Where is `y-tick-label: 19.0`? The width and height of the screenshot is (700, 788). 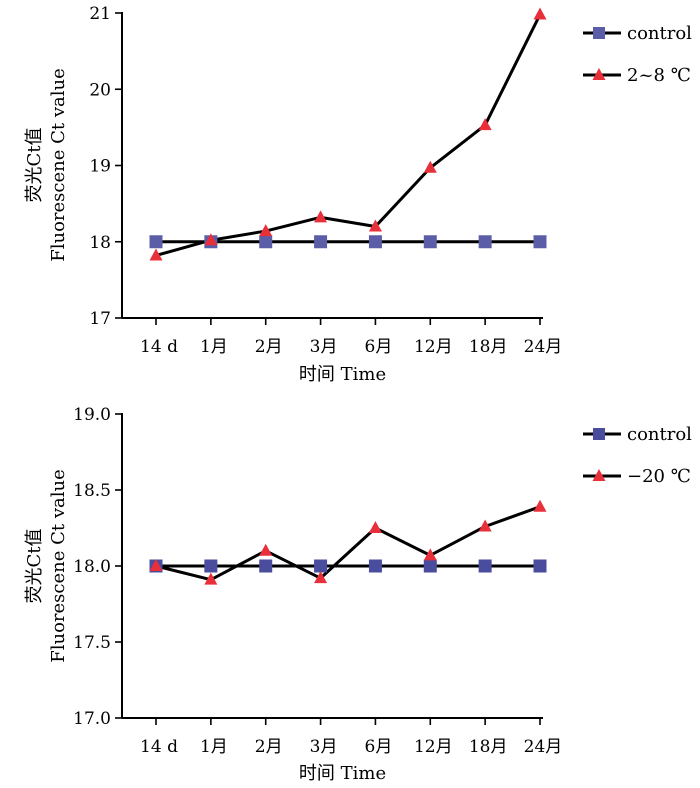
y-tick-label: 19.0 is located at coordinates (92, 415).